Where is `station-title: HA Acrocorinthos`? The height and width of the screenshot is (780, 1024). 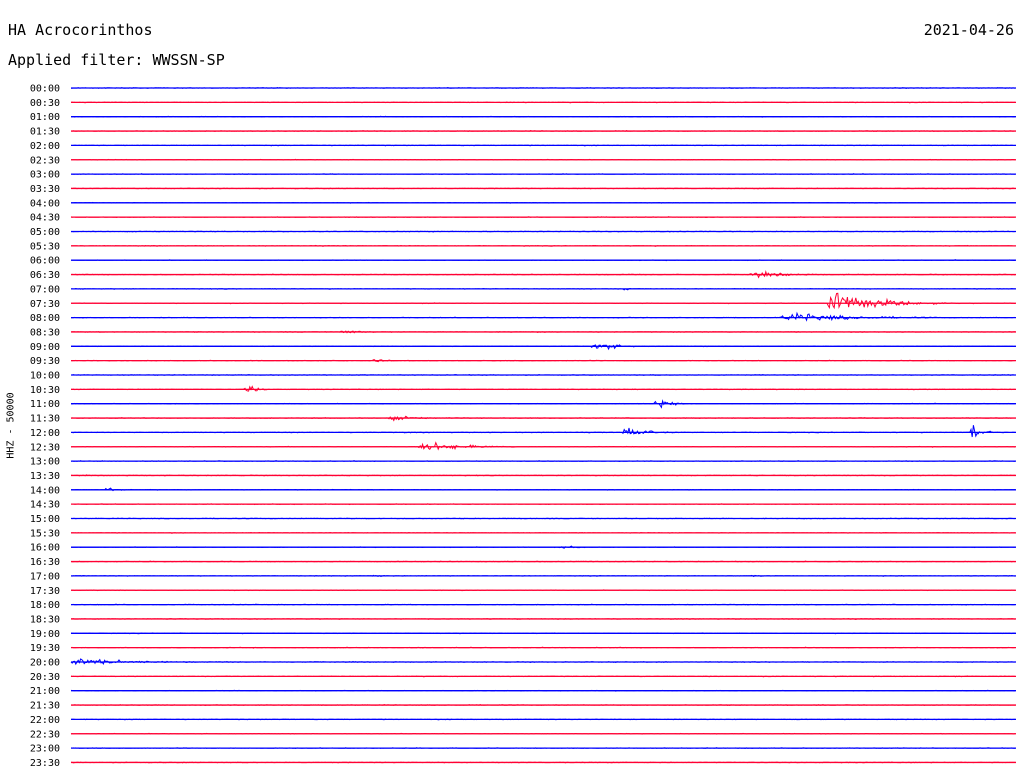
station-title: HA Acrocorinthos is located at coordinates (80, 30).